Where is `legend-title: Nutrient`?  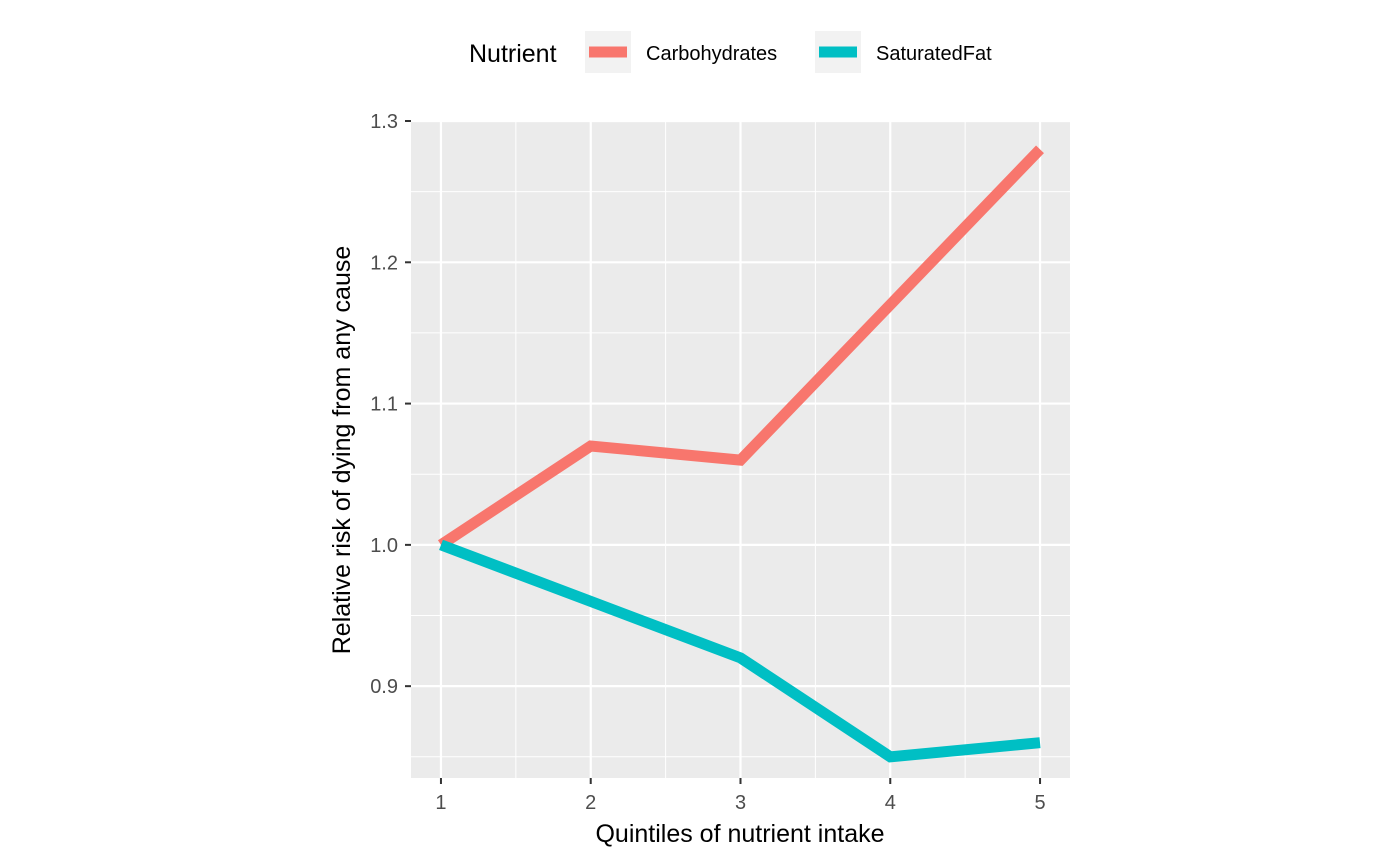 legend-title: Nutrient is located at coordinates (513, 54).